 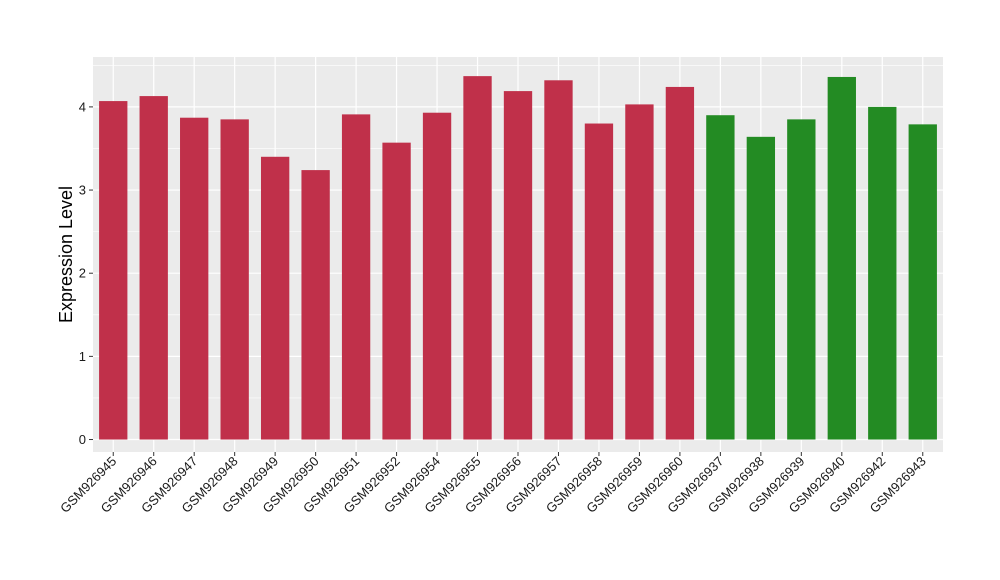 What do you see at coordinates (922, 282) in the screenshot?
I see `bar-GSM926943` at bounding box center [922, 282].